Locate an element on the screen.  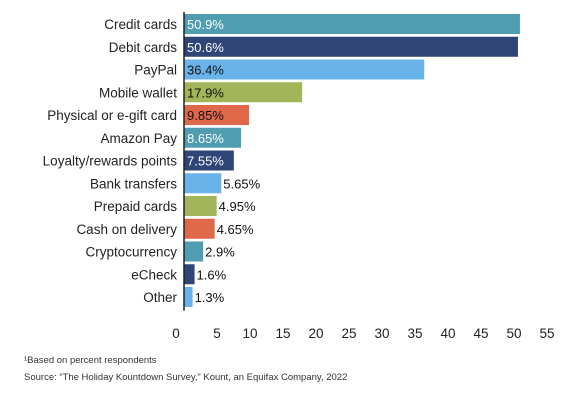
category-label-mobile-wallet: Mobile wallet is located at coordinates (138, 92).